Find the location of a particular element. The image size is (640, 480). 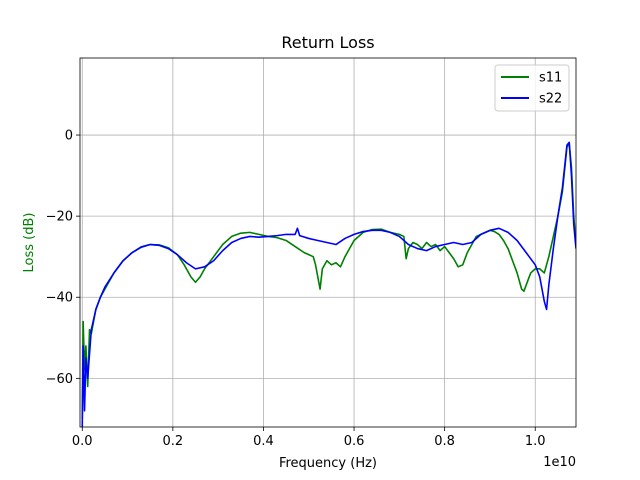

y-tick-label: −60 is located at coordinates (59, 379).